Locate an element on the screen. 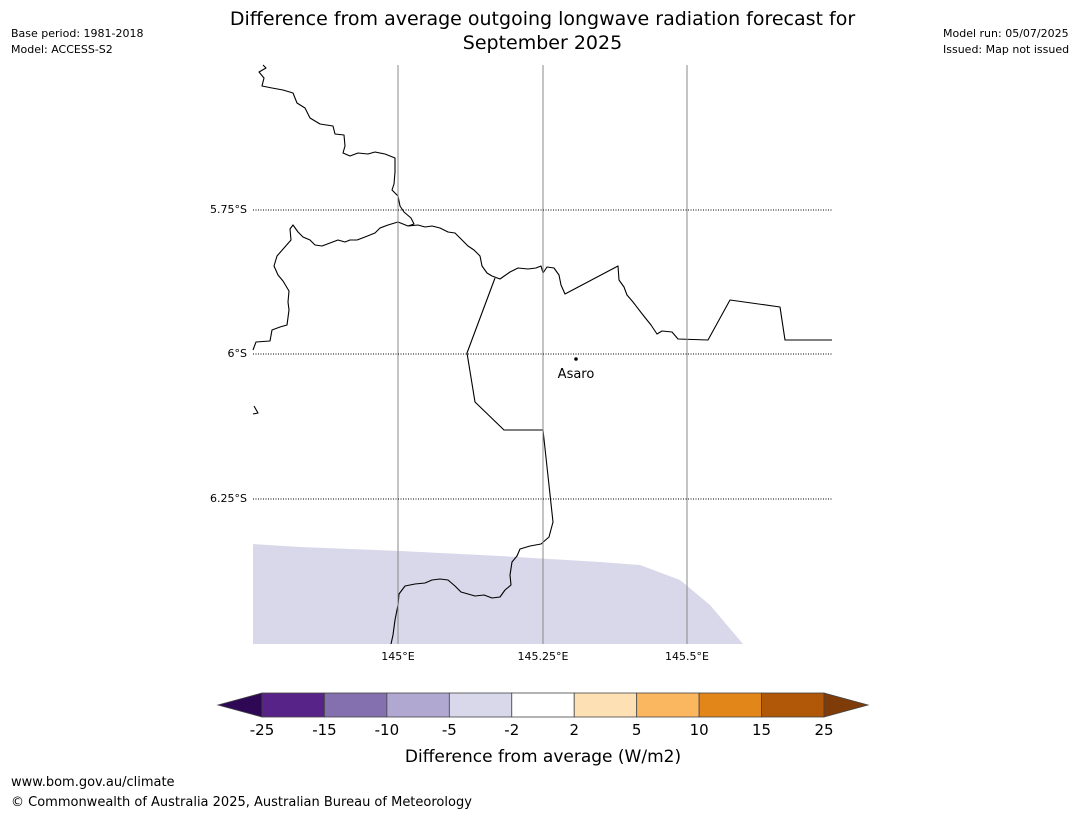 The image size is (1085, 816). place-label: Asaro is located at coordinates (576, 374).